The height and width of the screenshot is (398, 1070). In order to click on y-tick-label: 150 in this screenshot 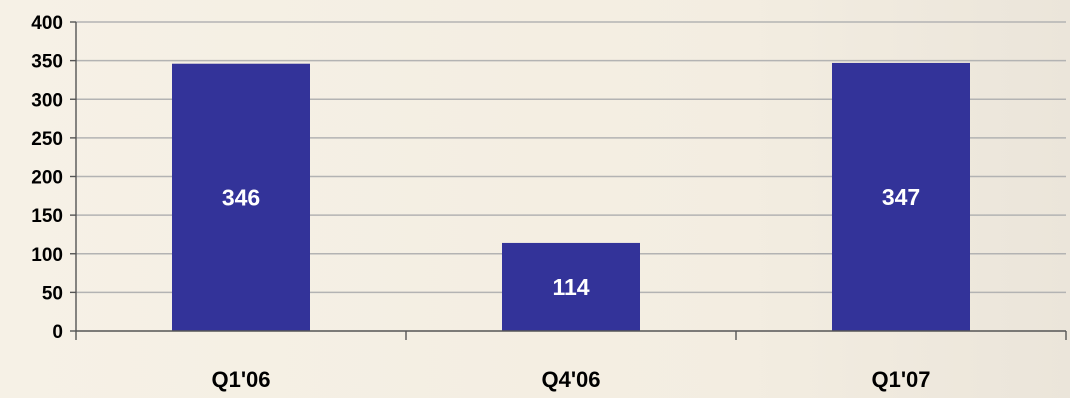, I will do `click(47, 216)`.